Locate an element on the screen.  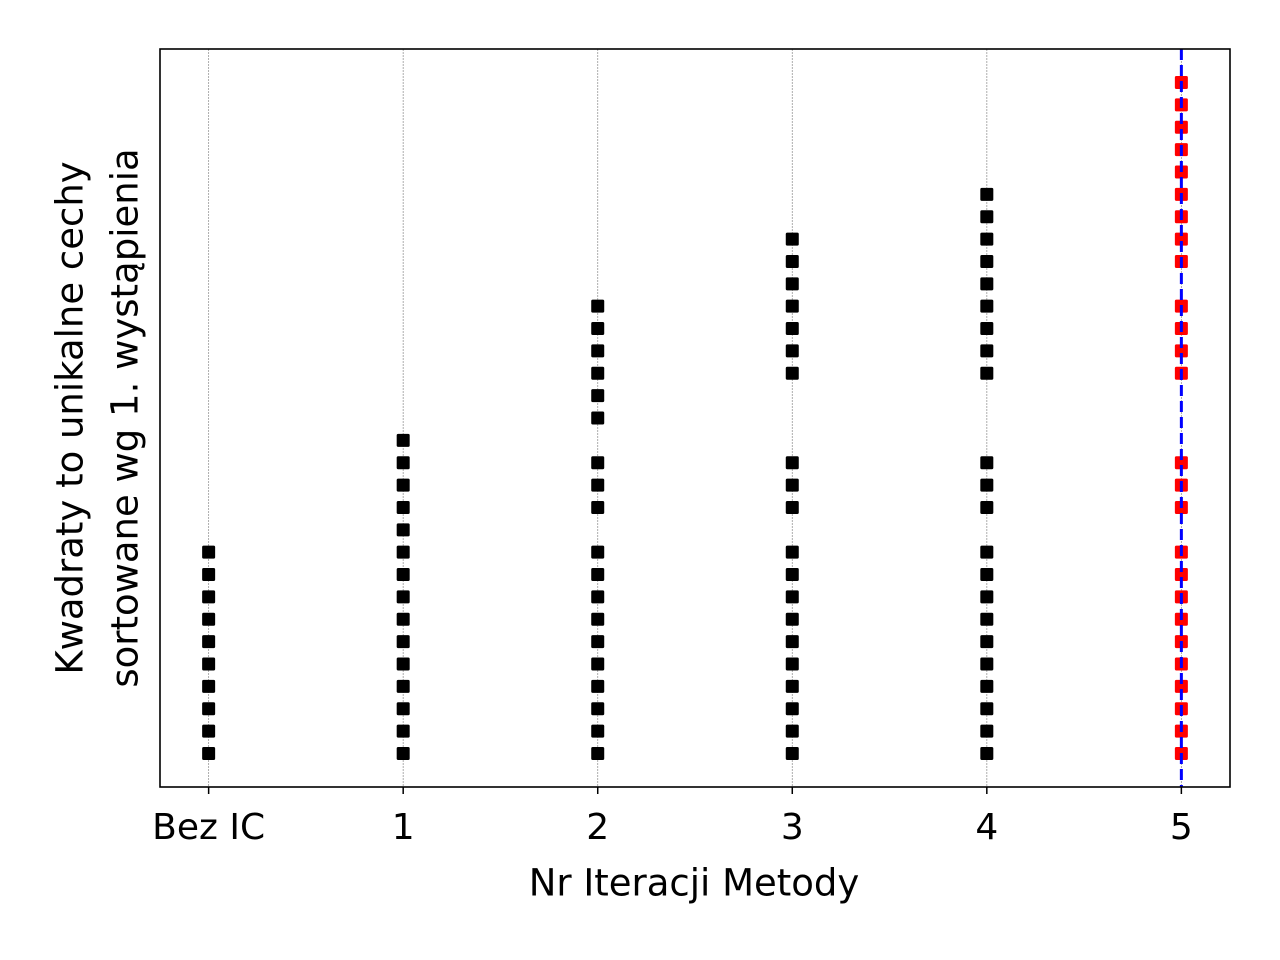
x-tick-label: 2 is located at coordinates (597, 827).